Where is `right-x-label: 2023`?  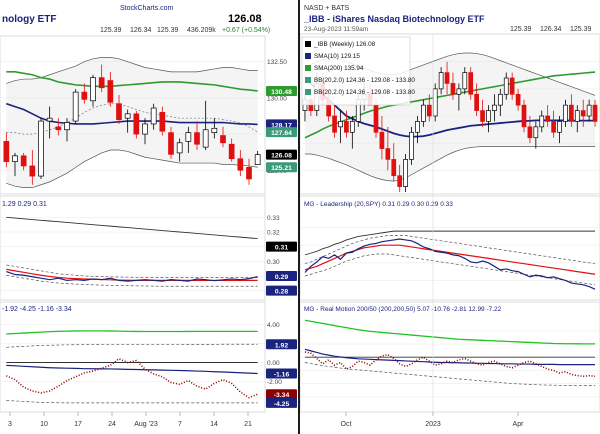 right-x-label: 2023 is located at coordinates (433, 424).